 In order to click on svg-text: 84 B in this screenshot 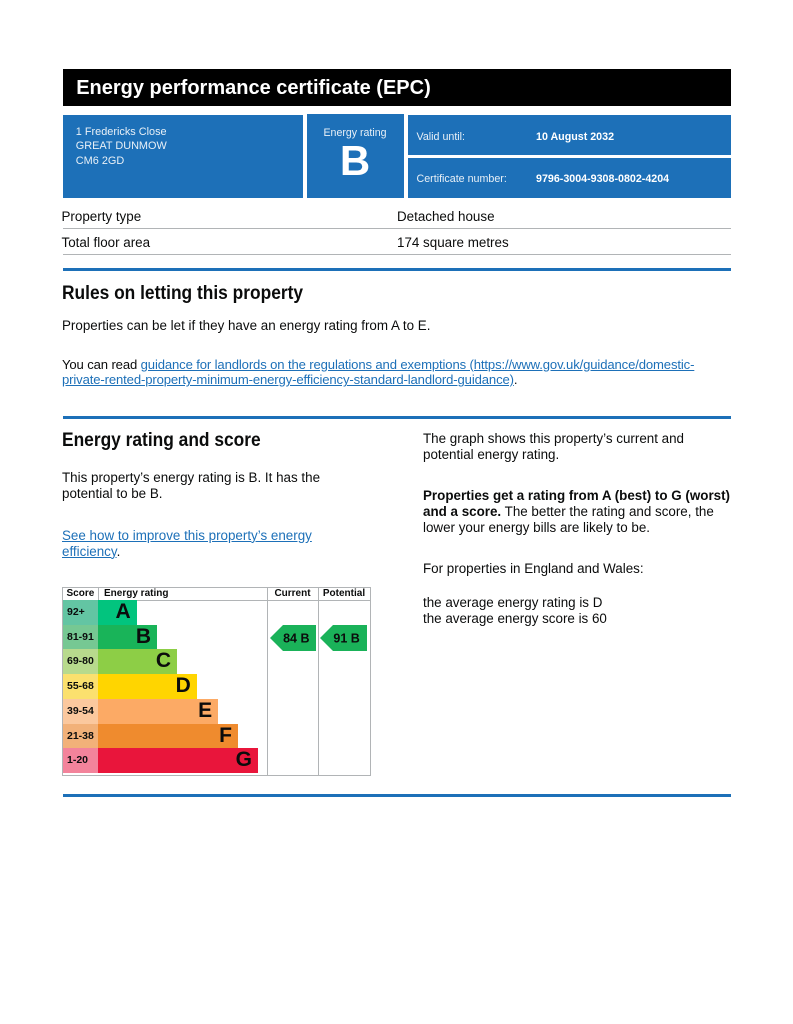, I will do `click(296, 639)`.